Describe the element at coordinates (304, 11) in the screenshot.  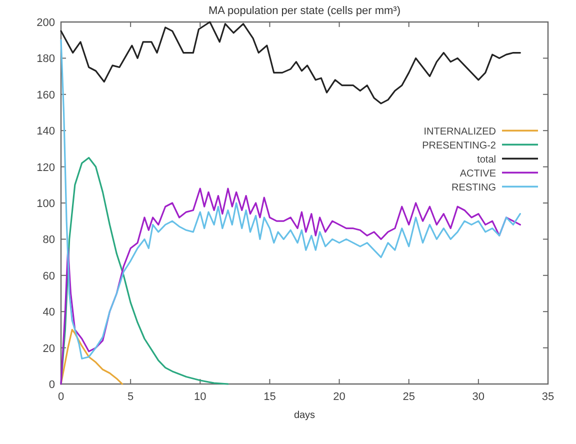
I see `chart-title: MA population per state (cells per mm³)` at that location.